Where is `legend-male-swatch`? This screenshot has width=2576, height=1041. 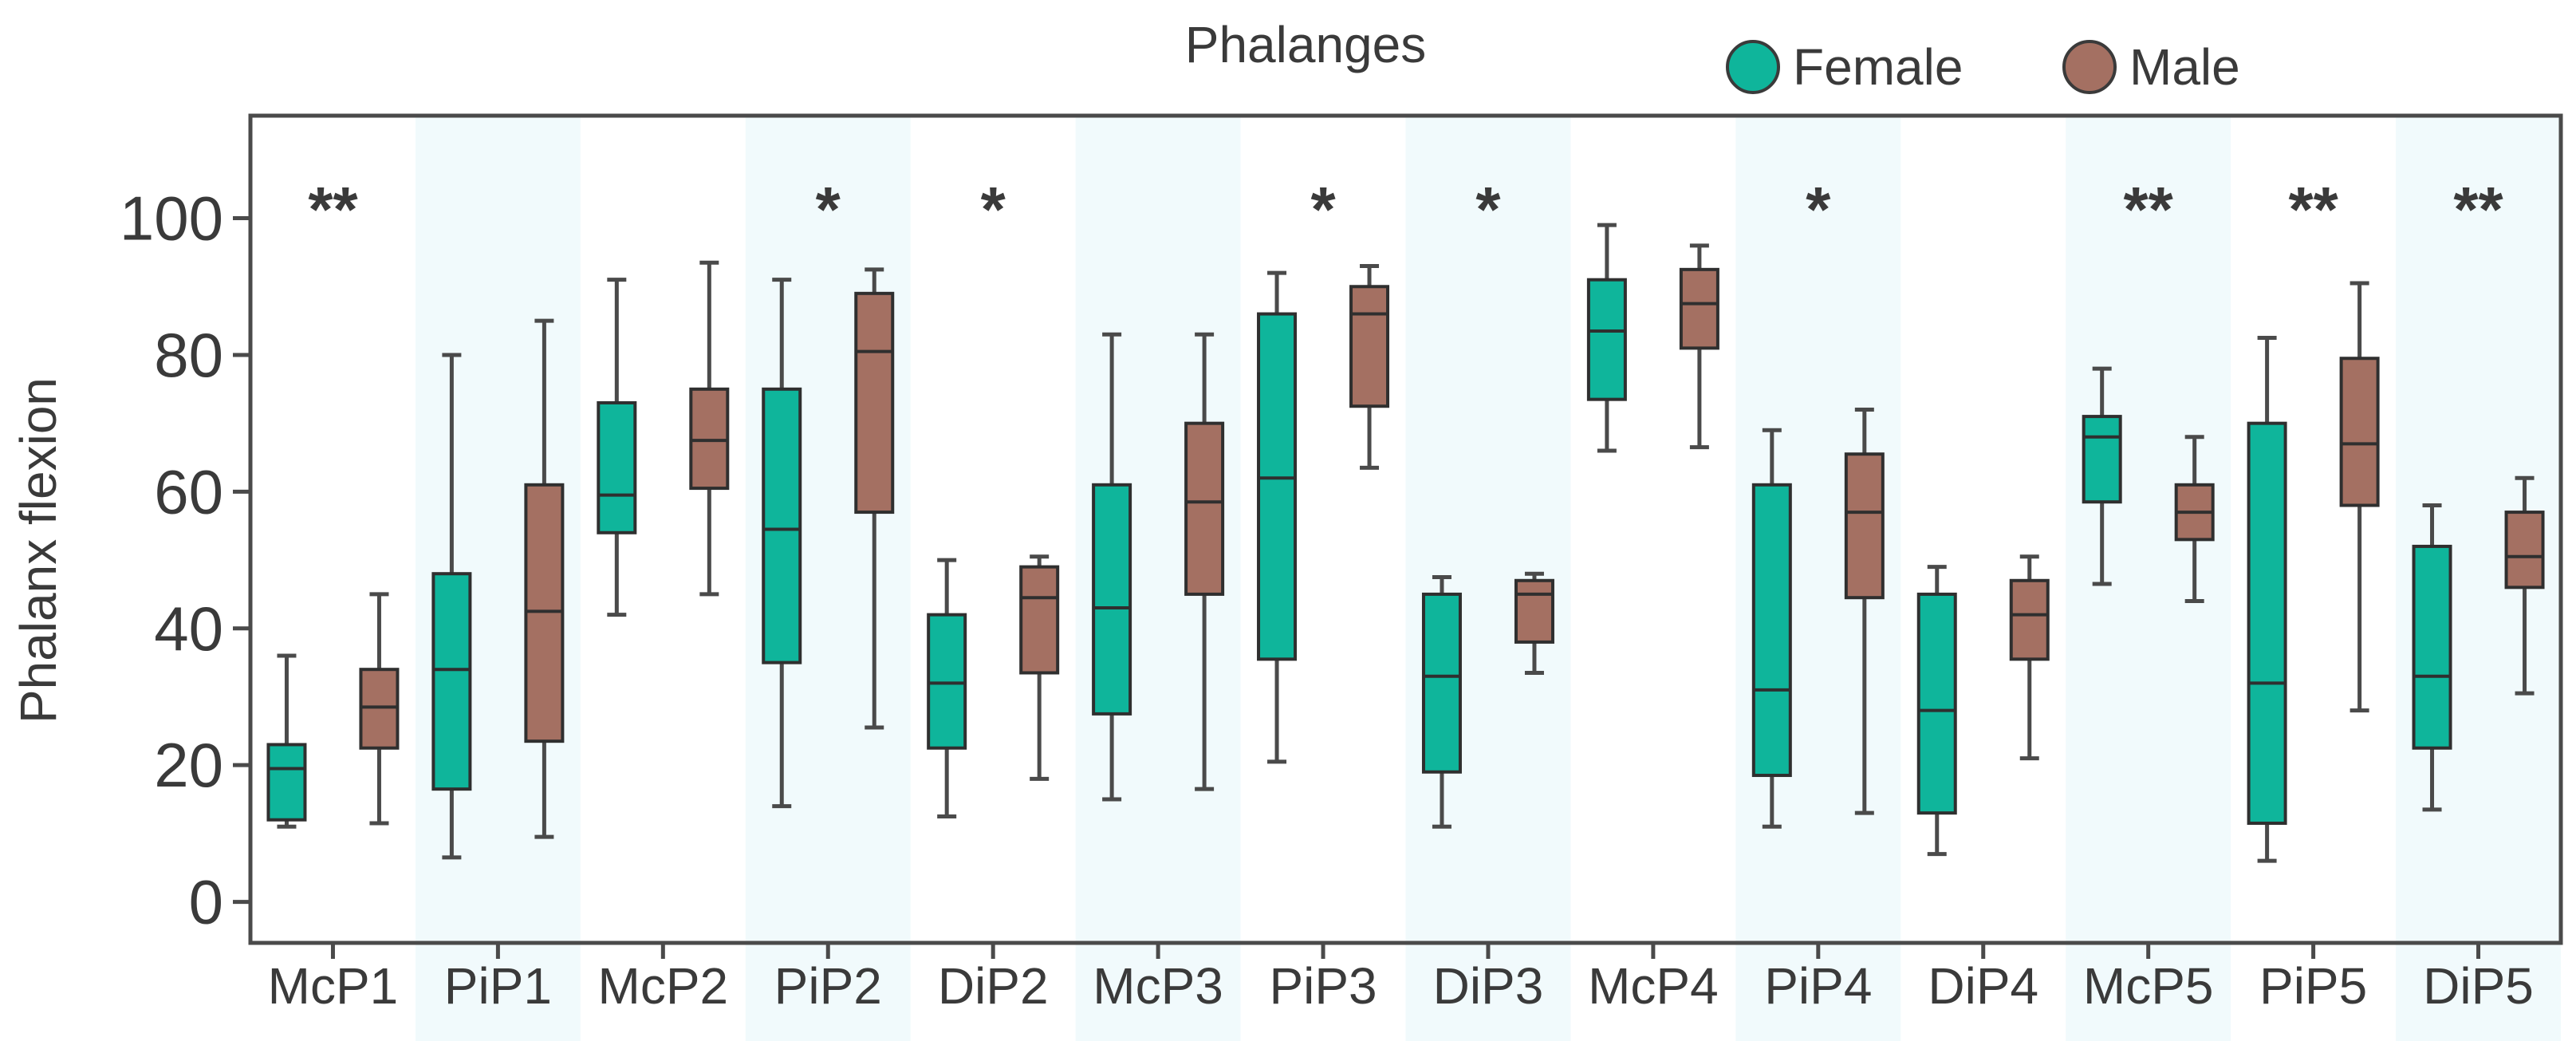 legend-male-swatch is located at coordinates (2089, 67).